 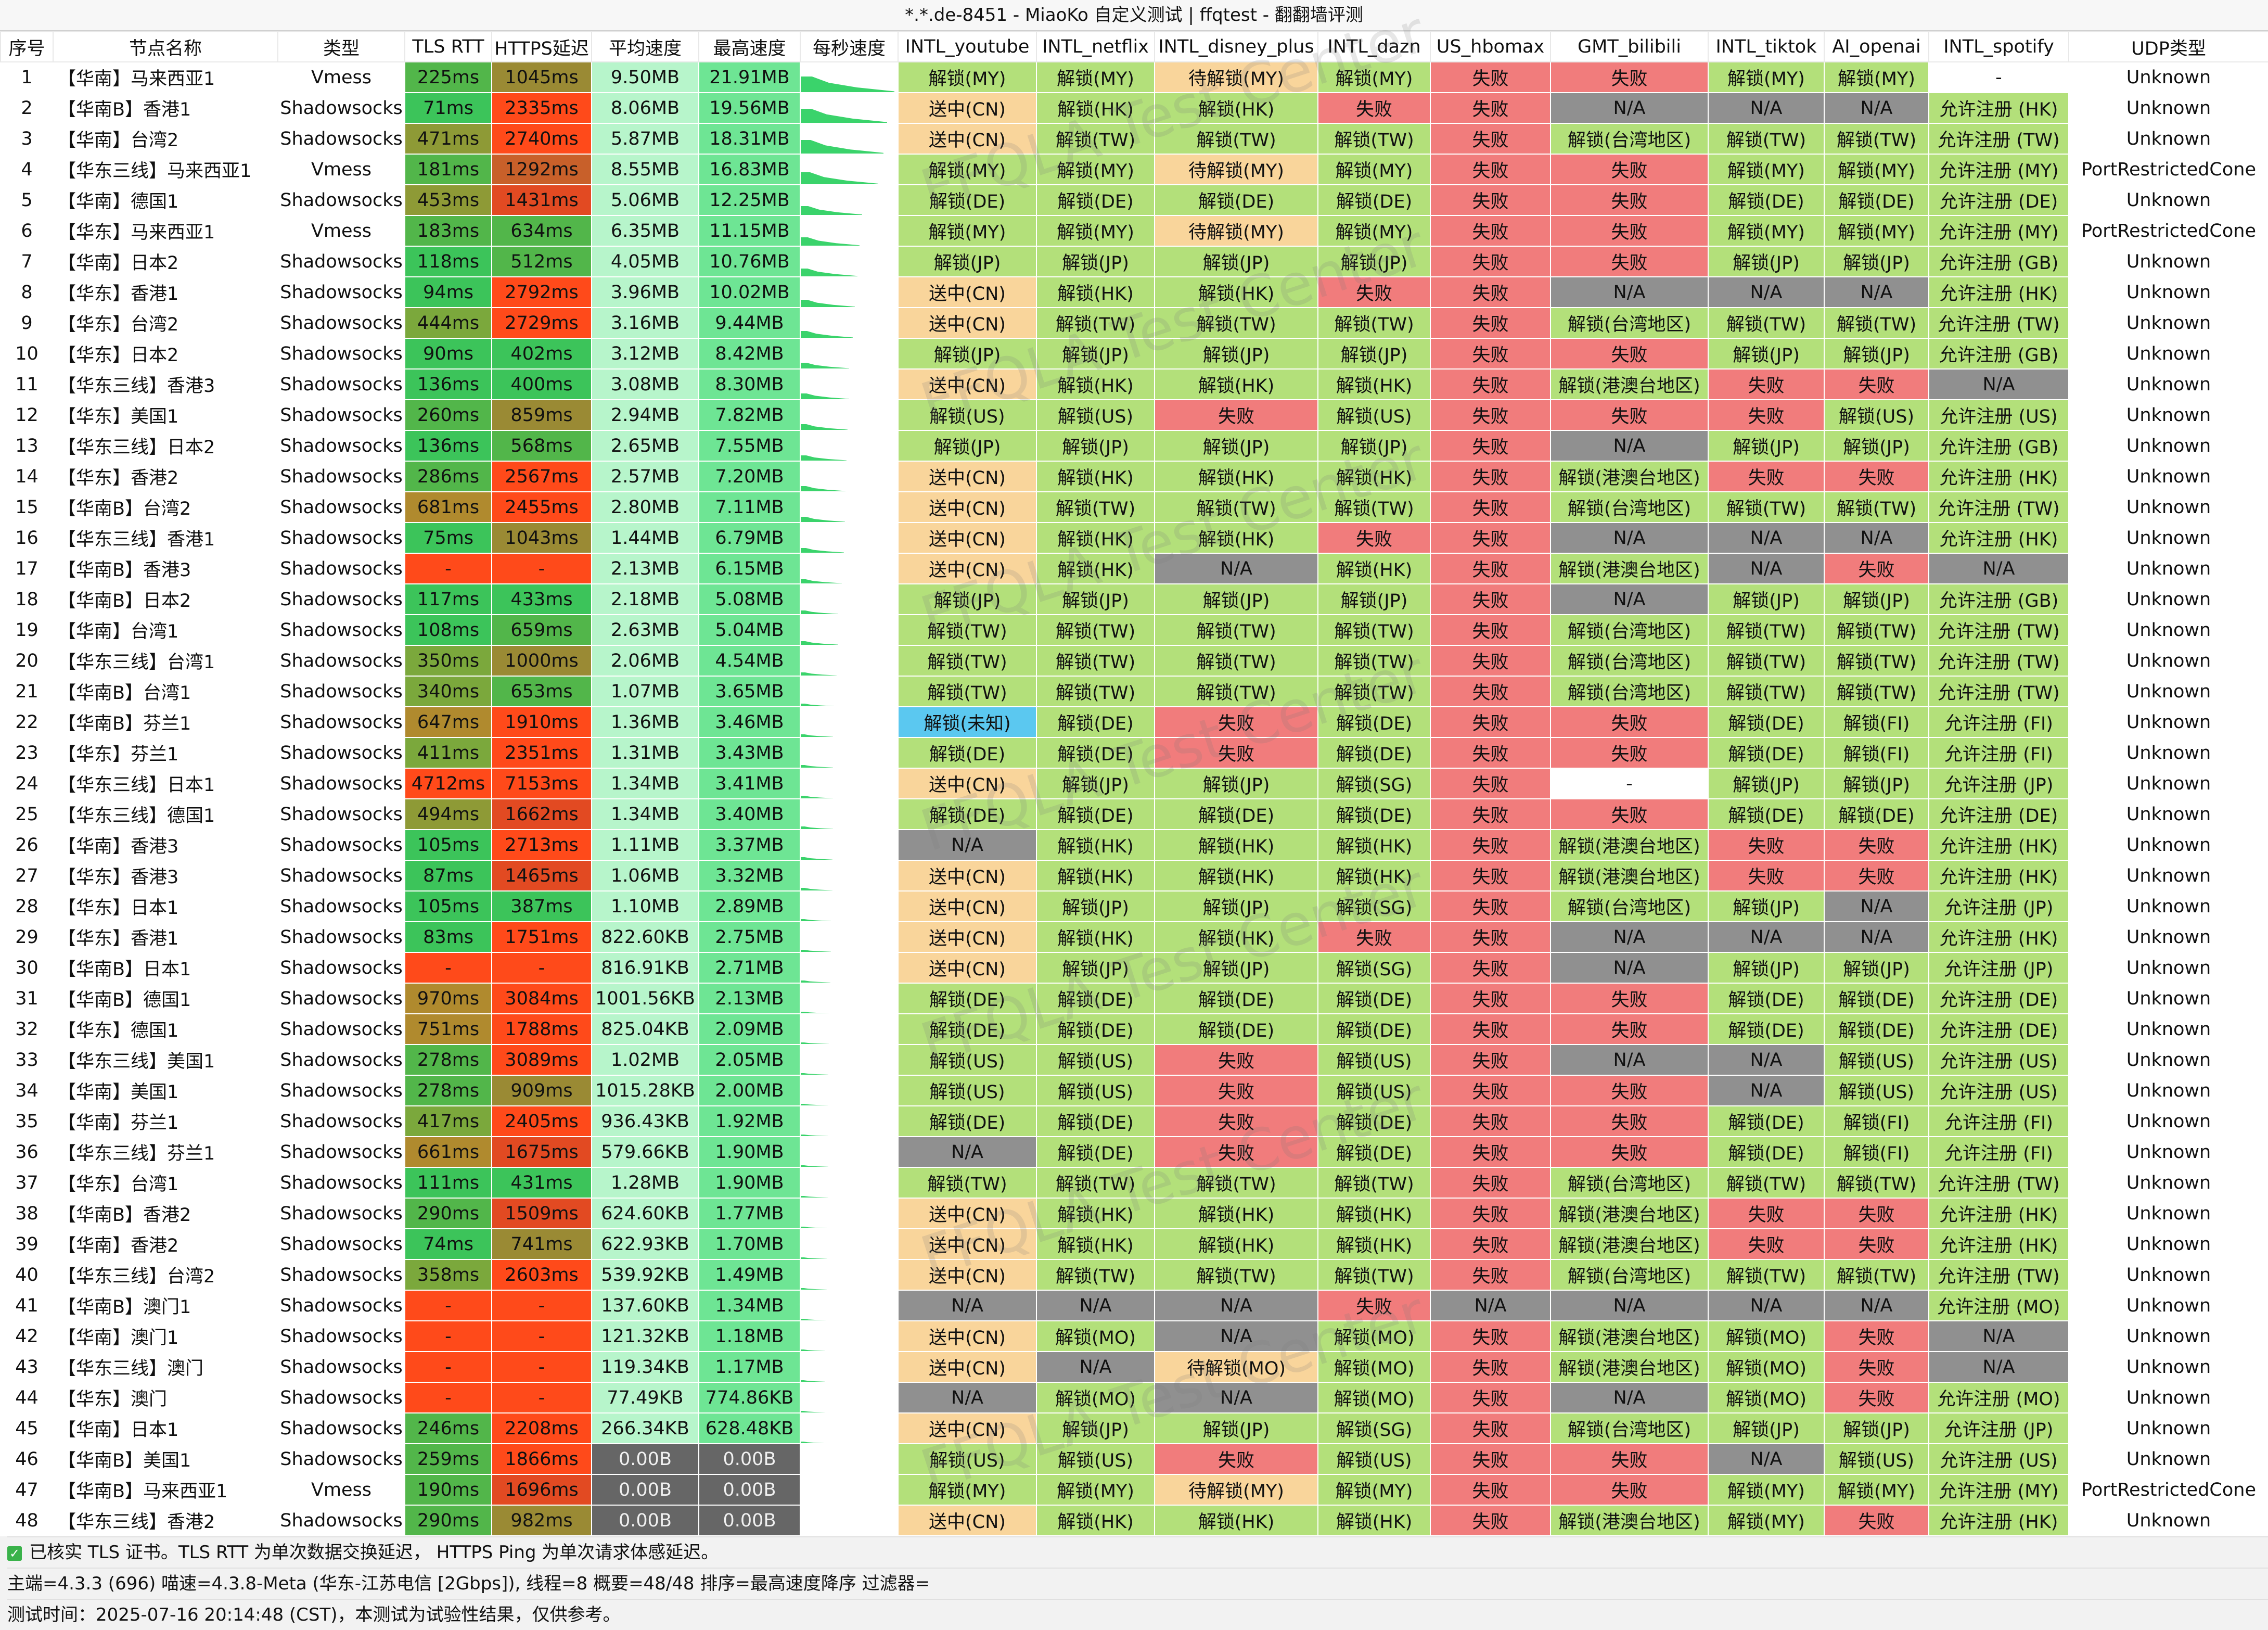 What do you see at coordinates (749, 722) in the screenshot?
I see `max-speed-cell: 3.46MB` at bounding box center [749, 722].